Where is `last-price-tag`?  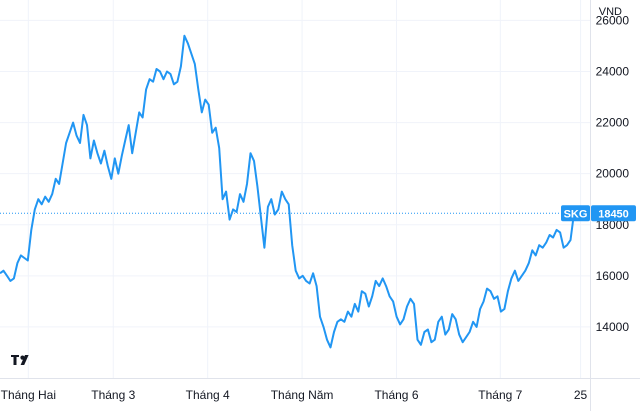
last-price-tag is located at coordinates (613, 213).